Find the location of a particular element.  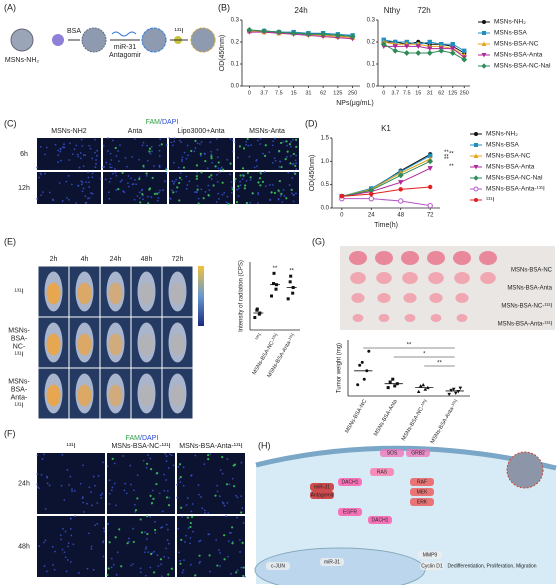

legend-label: MSNs-BSA-NC-NaI is located at coordinates (522, 66).